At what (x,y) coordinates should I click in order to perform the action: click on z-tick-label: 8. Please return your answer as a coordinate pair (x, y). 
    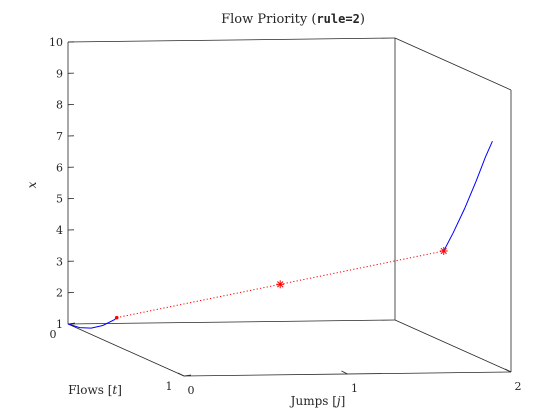
    Looking at the image, I should click on (59, 105).